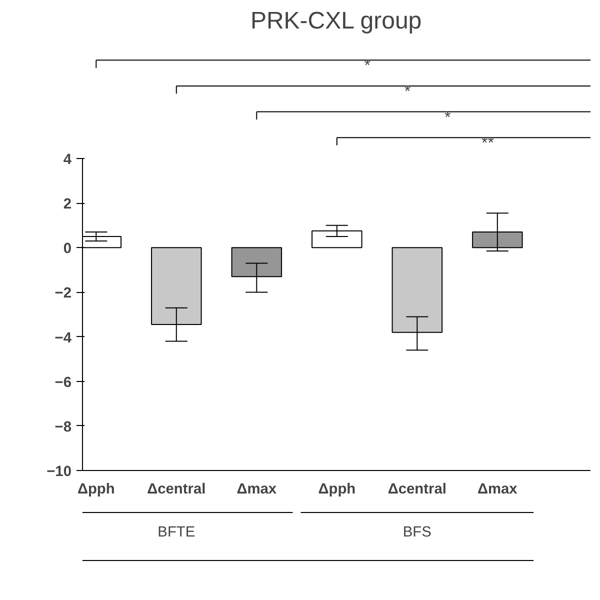  What do you see at coordinates (67, 204) in the screenshot?
I see `y-tick-label: 2` at bounding box center [67, 204].